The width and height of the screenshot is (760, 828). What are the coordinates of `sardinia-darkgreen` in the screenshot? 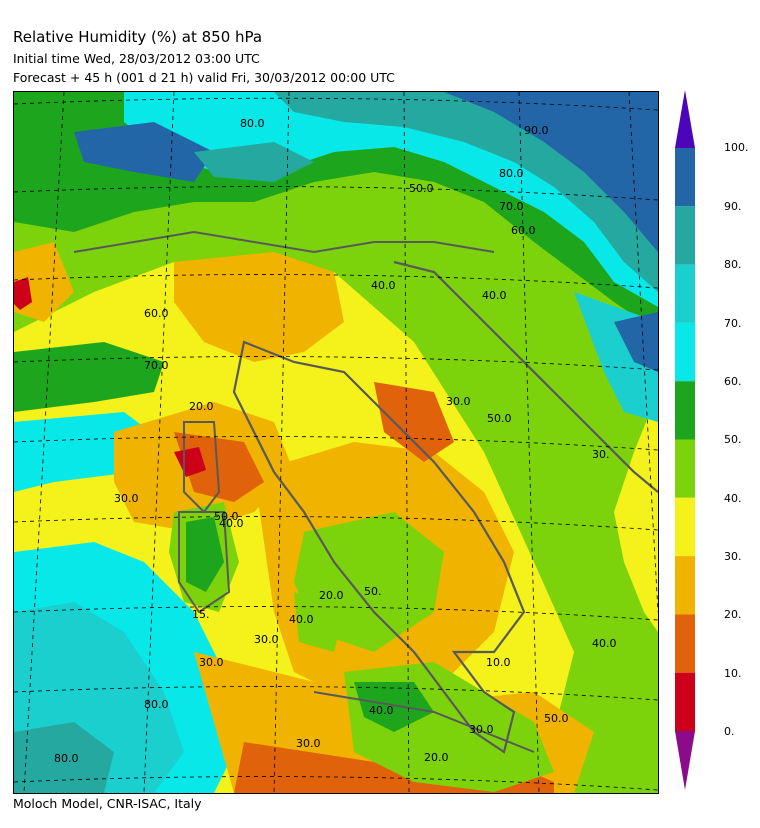 It's located at (205, 554).